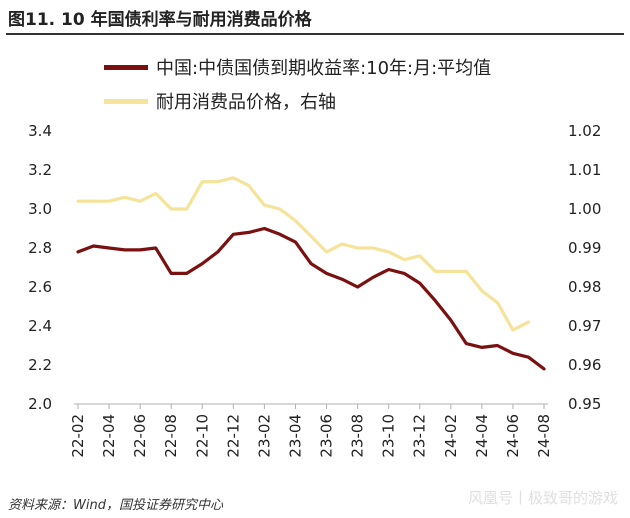 The height and width of the screenshot is (518, 630). Describe the element at coordinates (420, 436) in the screenshot. I see `x-tick-label: 23-12` at that location.